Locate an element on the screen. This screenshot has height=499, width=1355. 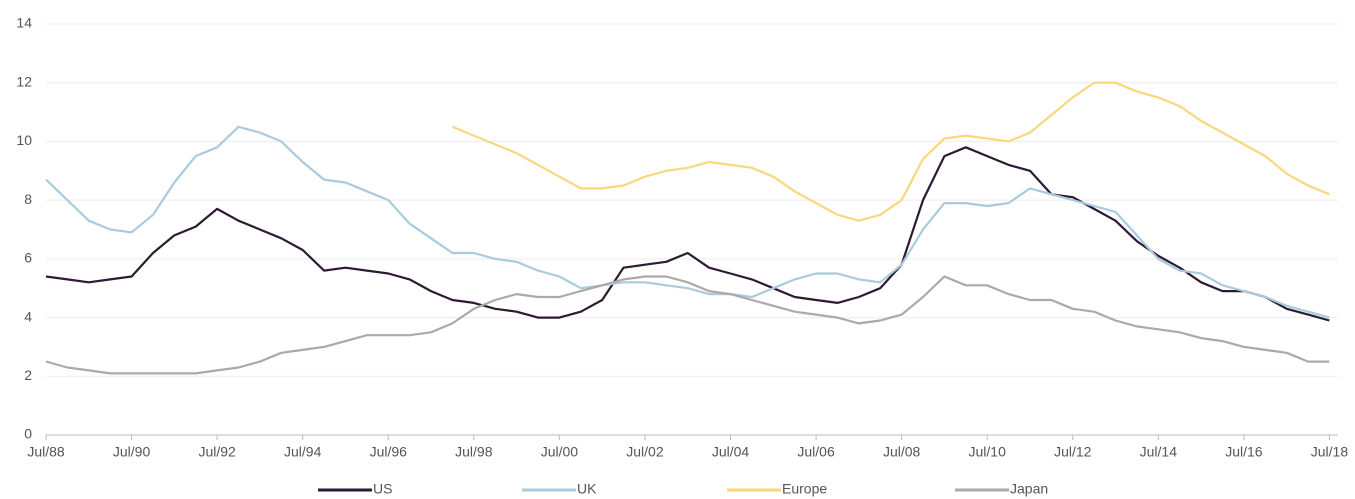
x-tick-label: Jul/96 is located at coordinates (389, 452).